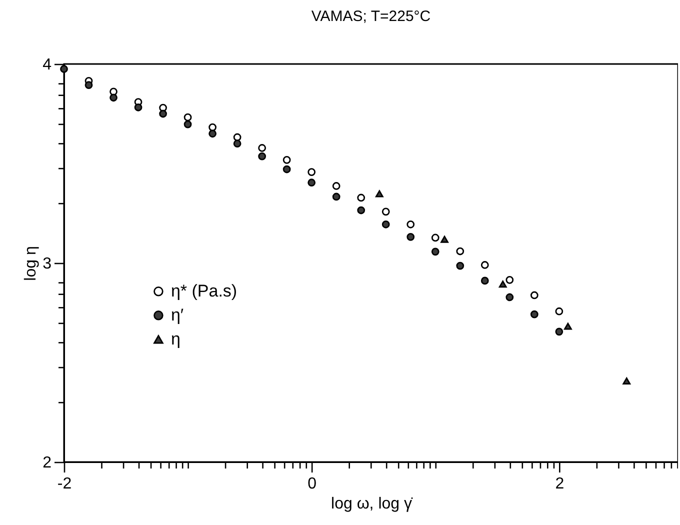 The image size is (680, 525). Describe the element at coordinates (31, 263) in the screenshot. I see `y-axis-title: log η` at that location.